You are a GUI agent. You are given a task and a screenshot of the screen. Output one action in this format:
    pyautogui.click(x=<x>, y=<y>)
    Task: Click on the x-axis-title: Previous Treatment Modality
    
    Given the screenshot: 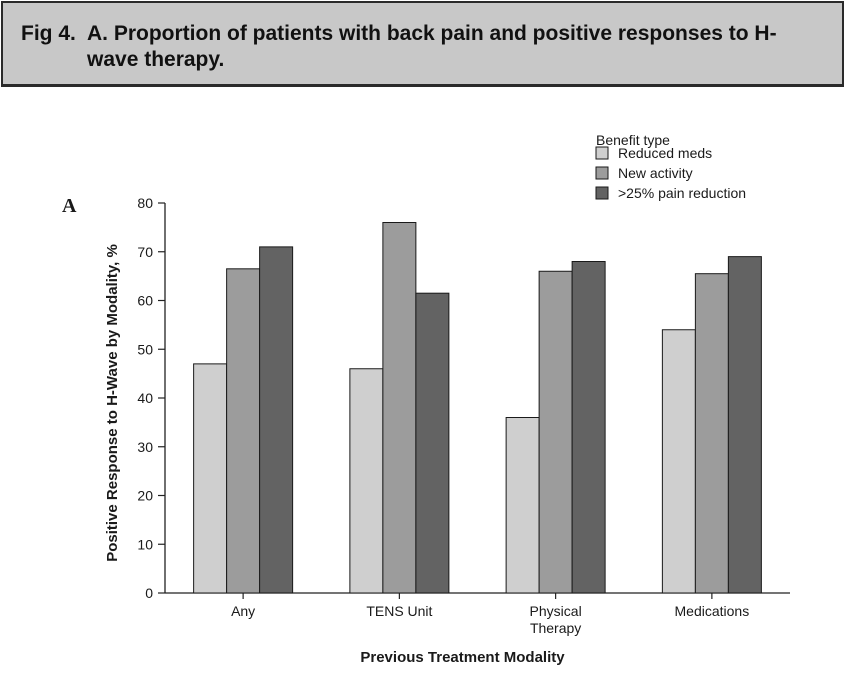 What is the action you would take?
    pyautogui.click(x=462, y=657)
    